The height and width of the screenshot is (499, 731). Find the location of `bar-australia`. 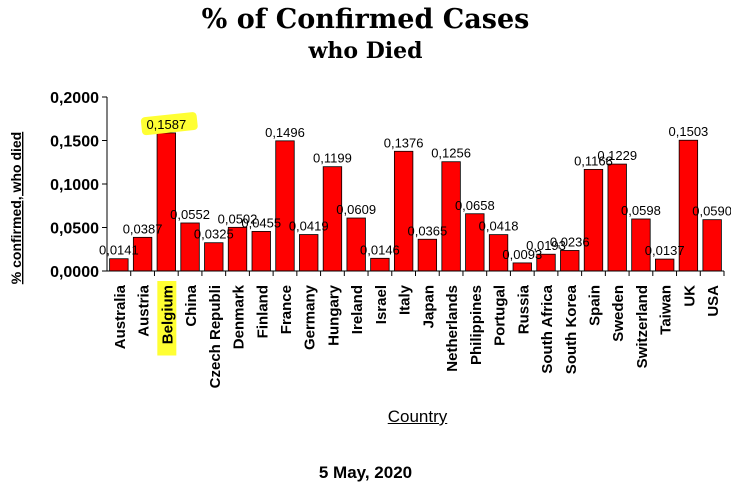

bar-australia is located at coordinates (119, 265).